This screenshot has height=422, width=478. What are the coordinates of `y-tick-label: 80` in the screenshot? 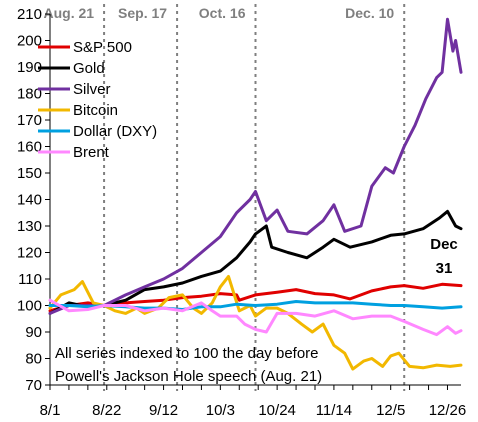 It's located at (33, 359).